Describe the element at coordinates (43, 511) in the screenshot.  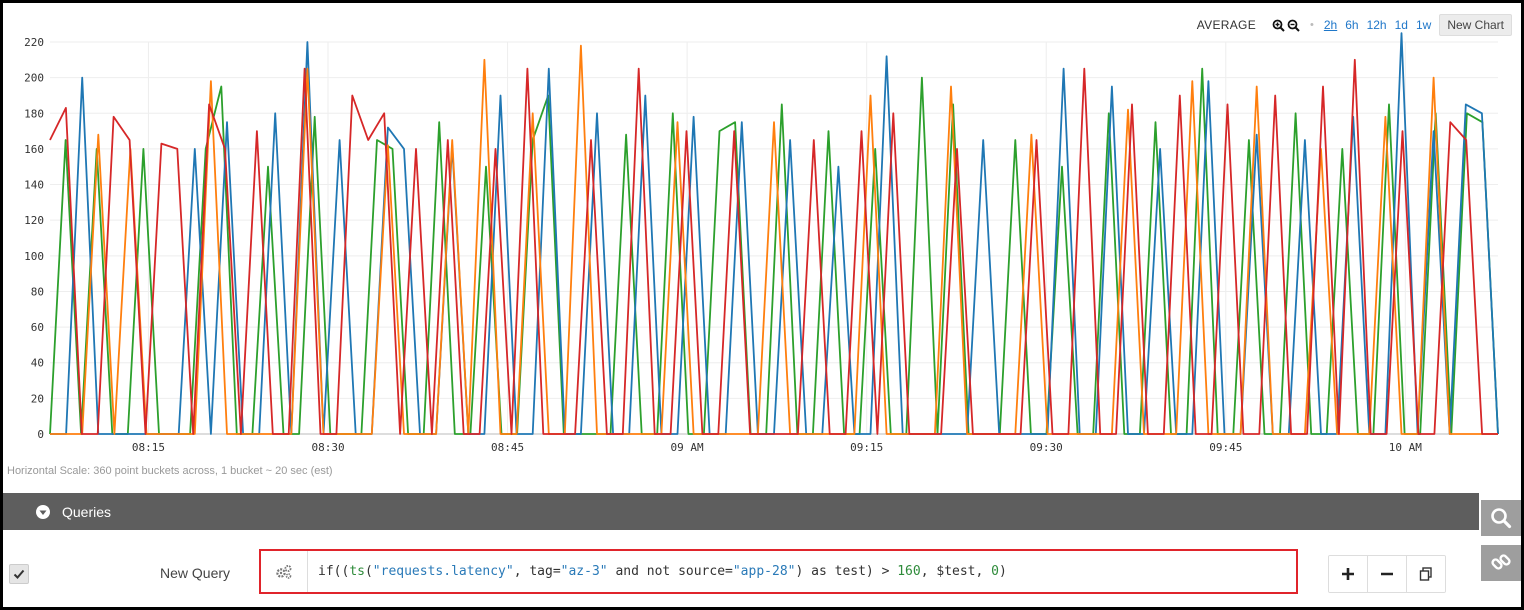
I see `collapse-toggle-icon` at that location.